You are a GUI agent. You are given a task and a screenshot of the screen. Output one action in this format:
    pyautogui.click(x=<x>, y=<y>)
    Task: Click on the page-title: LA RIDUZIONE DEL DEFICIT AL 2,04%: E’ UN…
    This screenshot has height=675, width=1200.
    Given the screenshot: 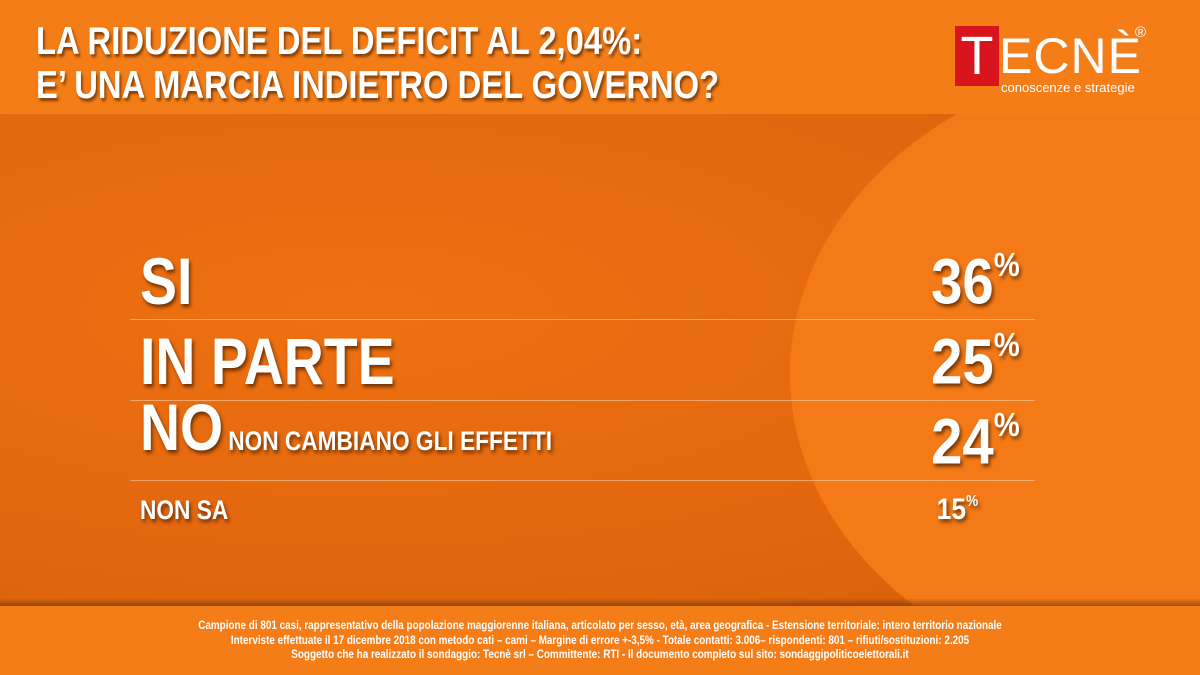 What is the action you would take?
    pyautogui.click(x=377, y=64)
    